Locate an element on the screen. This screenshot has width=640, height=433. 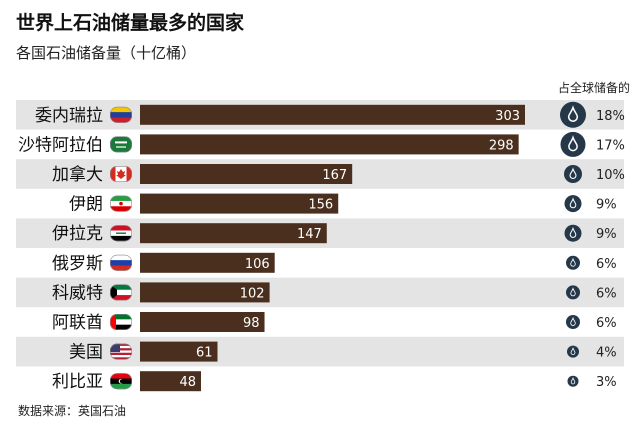
category-label: 伊朗 is located at coordinates (86, 205).